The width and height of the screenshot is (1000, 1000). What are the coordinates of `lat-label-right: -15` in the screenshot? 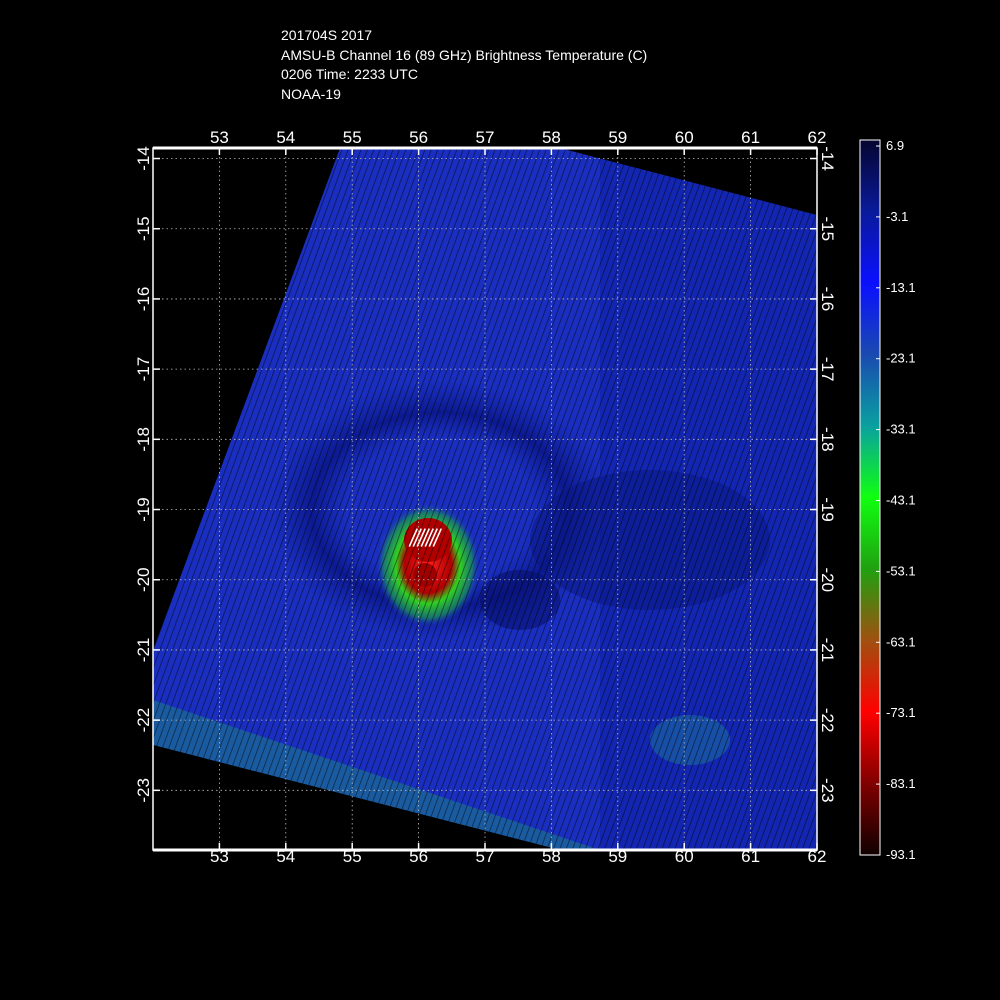 It's located at (827, 228).